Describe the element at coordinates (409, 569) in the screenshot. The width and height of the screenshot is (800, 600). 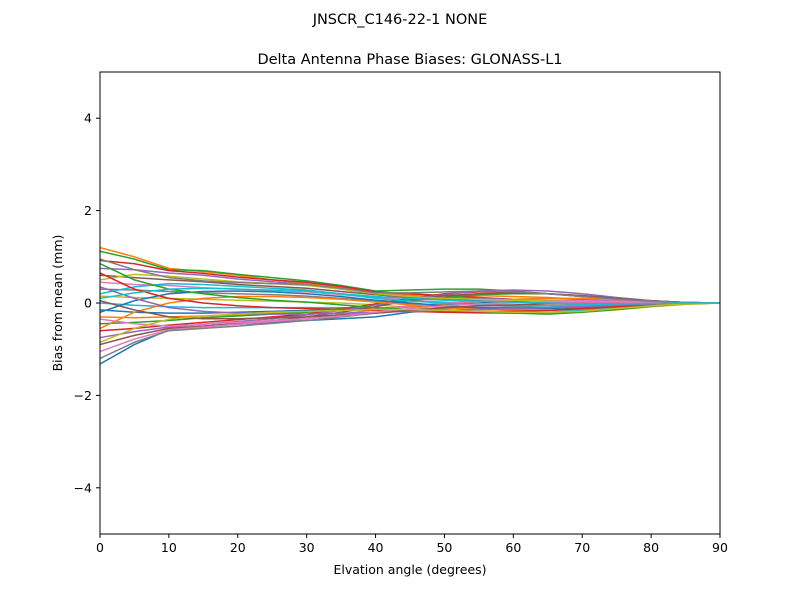
I see `x-axis-label: Elvation angle (degrees)` at that location.